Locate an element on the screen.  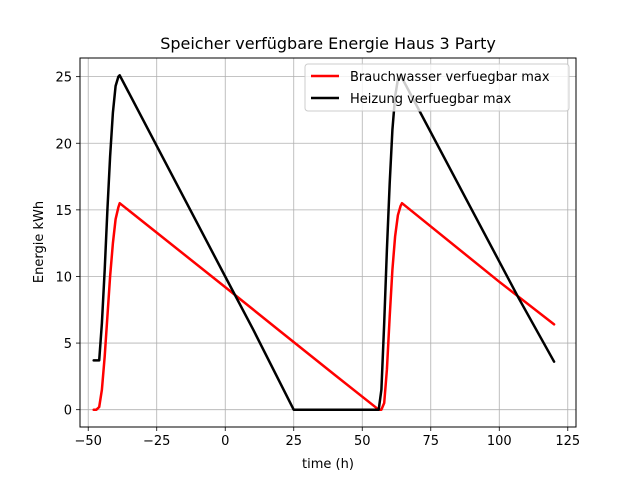
x-tick-label: 75 is located at coordinates (430, 441).